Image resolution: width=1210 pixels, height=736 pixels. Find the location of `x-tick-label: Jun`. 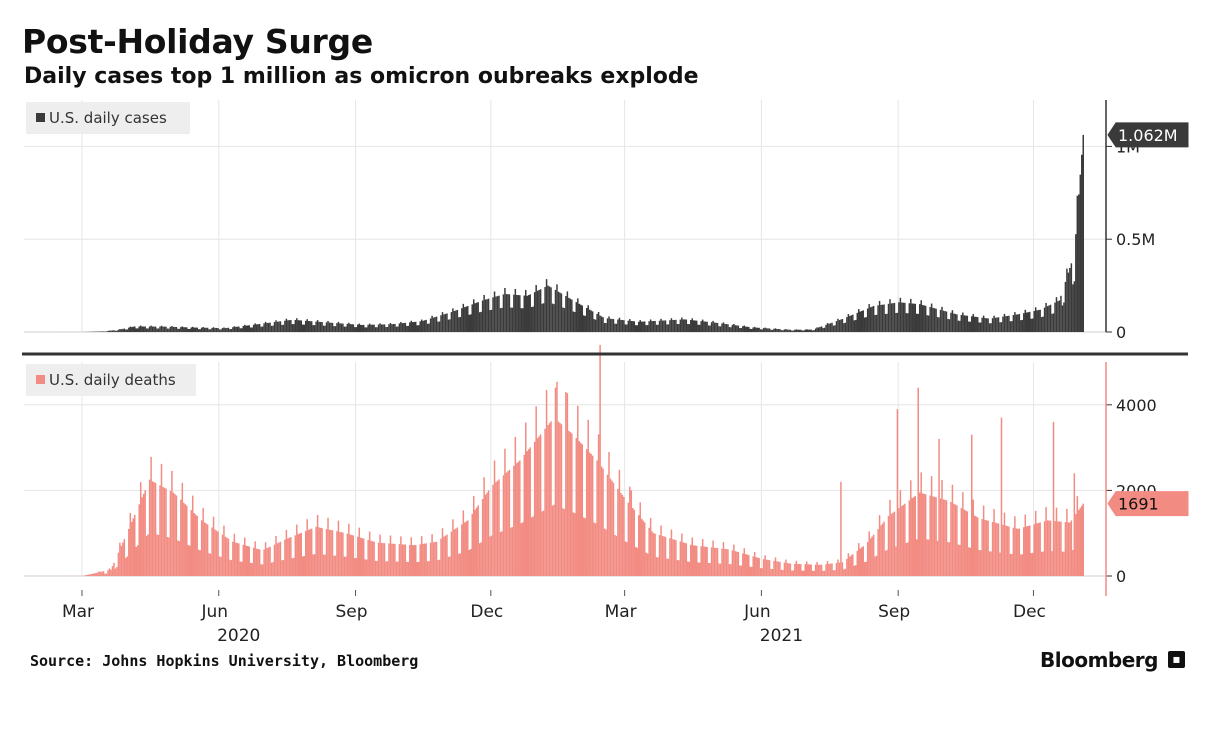

x-tick-label: Jun is located at coordinates (214, 612).